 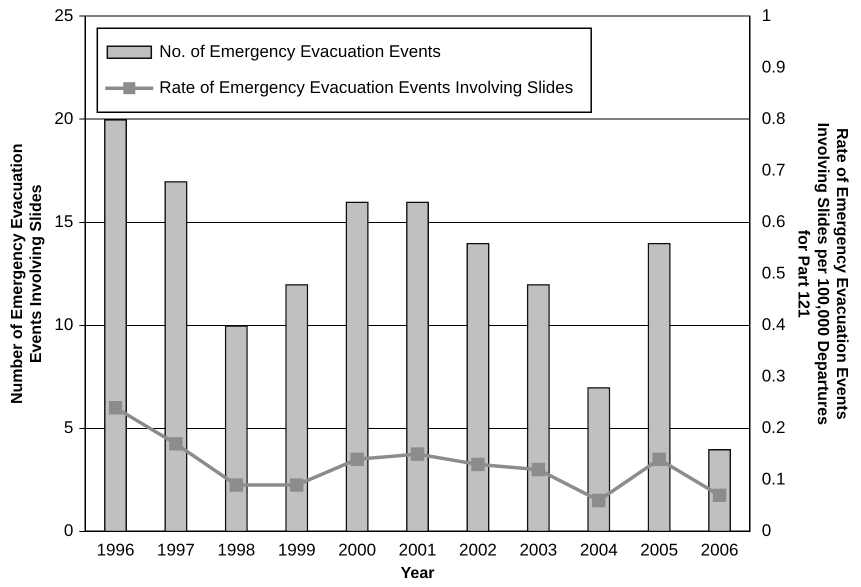 I want to click on y2-tick-label: 0.7, so click(x=774, y=170).